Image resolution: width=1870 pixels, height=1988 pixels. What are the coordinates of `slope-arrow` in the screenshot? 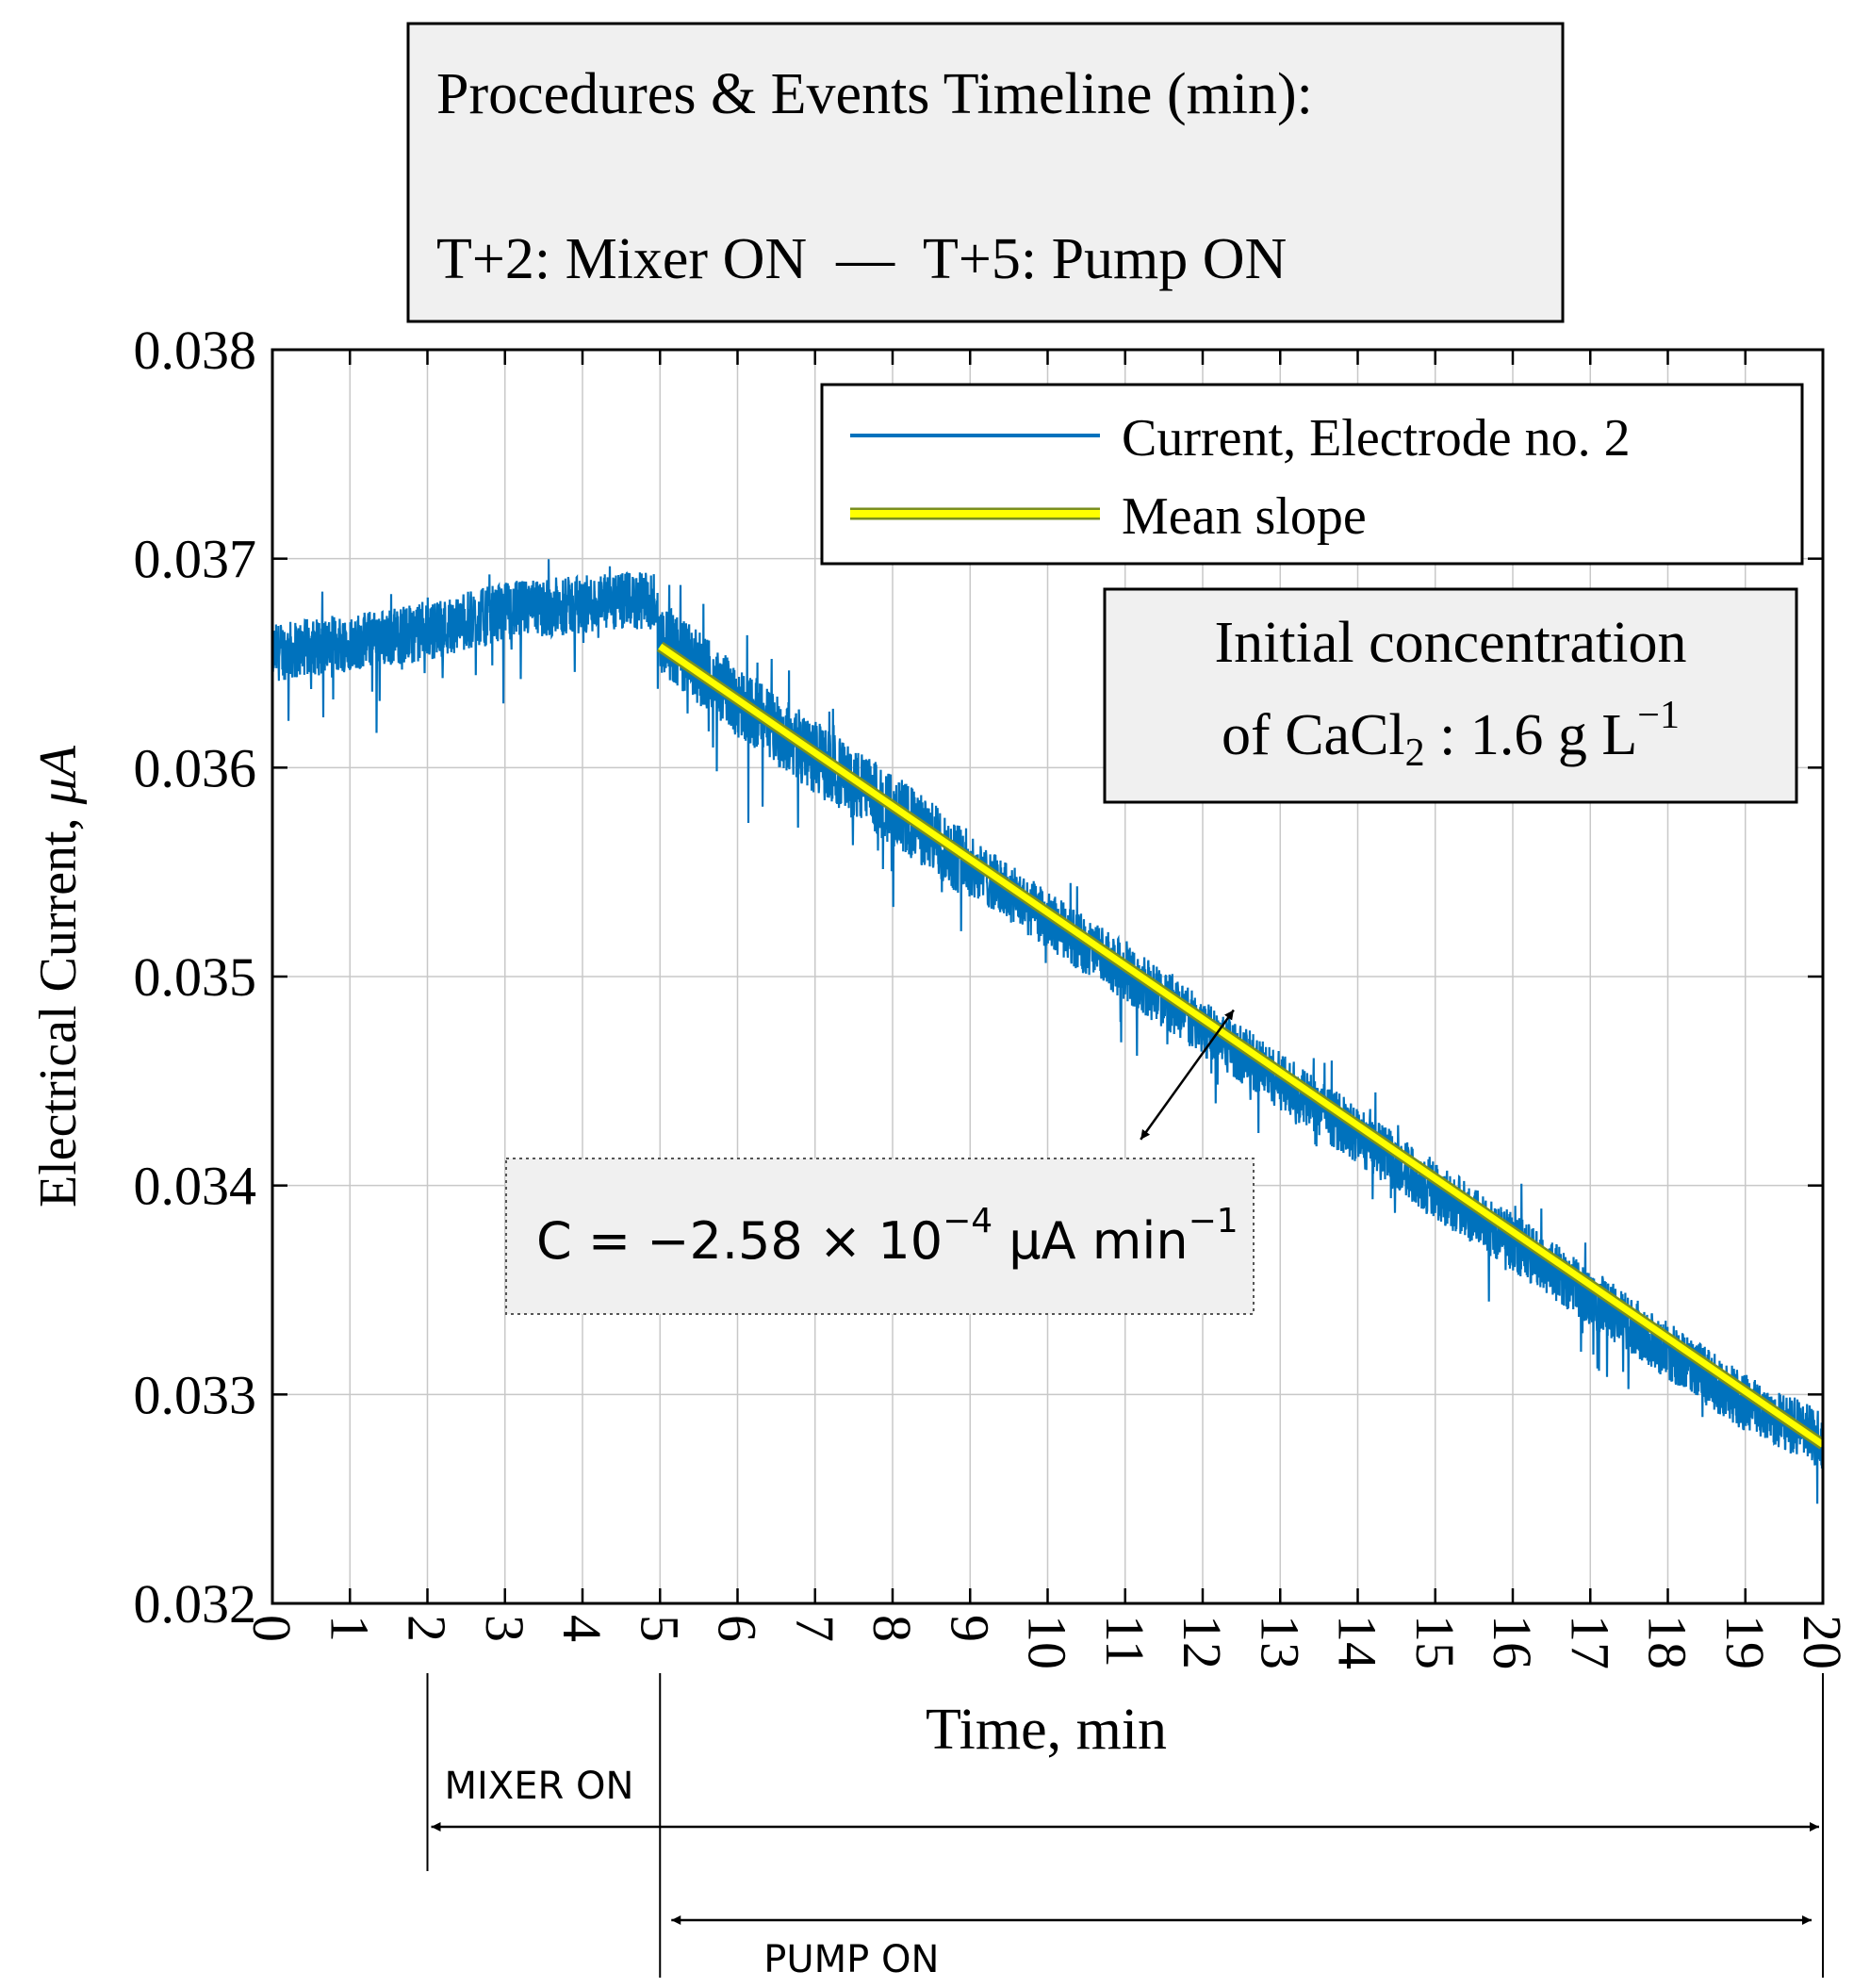 It's located at (1187, 1075).